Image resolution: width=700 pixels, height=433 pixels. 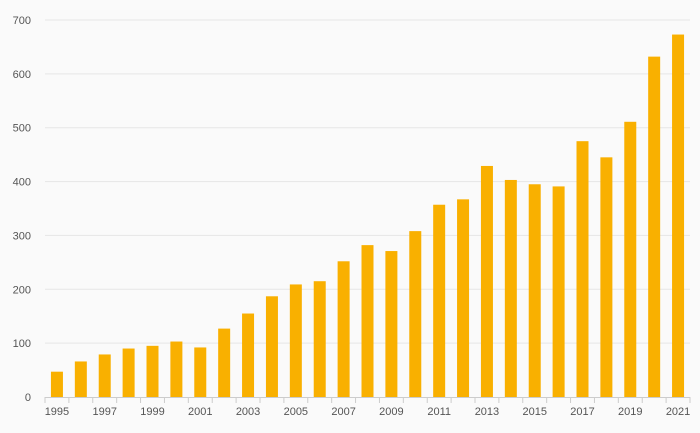 What do you see at coordinates (22, 290) in the screenshot?
I see `y-tick-label: 200` at bounding box center [22, 290].